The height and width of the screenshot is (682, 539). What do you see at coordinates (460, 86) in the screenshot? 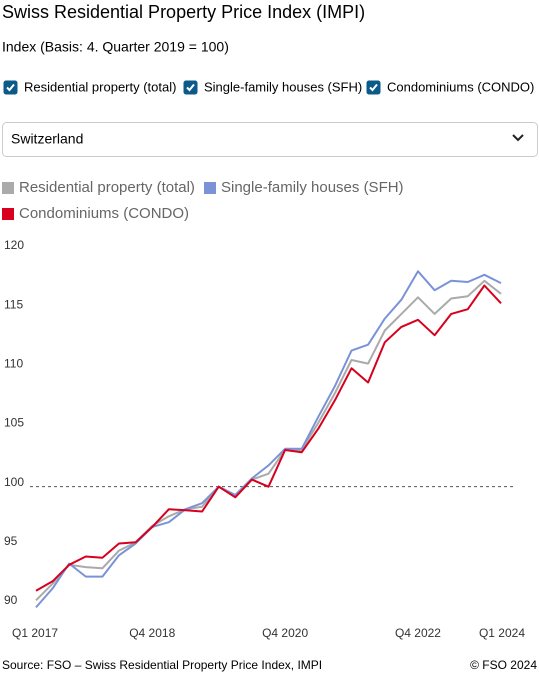
I see `checkbox-label: Condominiums (CONDO)` at bounding box center [460, 86].